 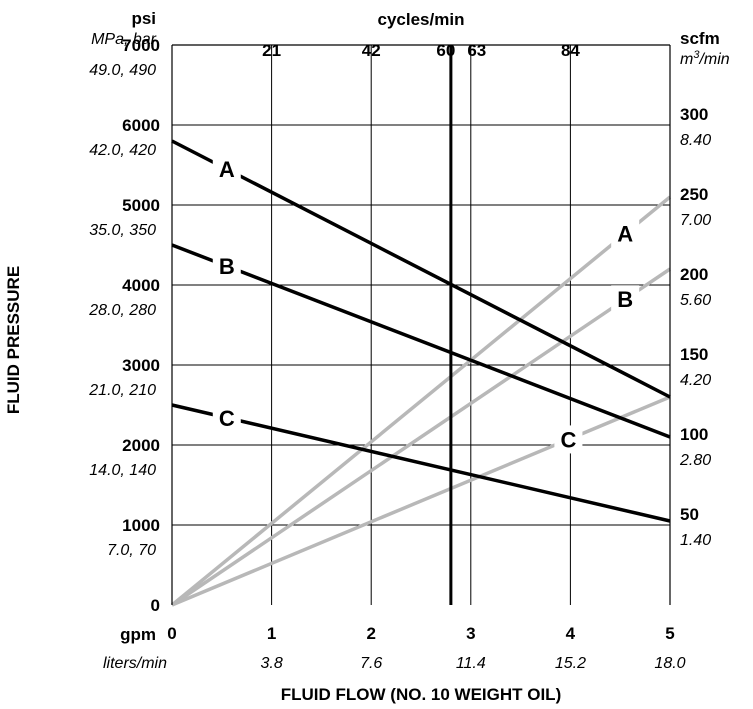 I want to click on y-tick-label-secondary: 7.0, 70, so click(x=131, y=550).